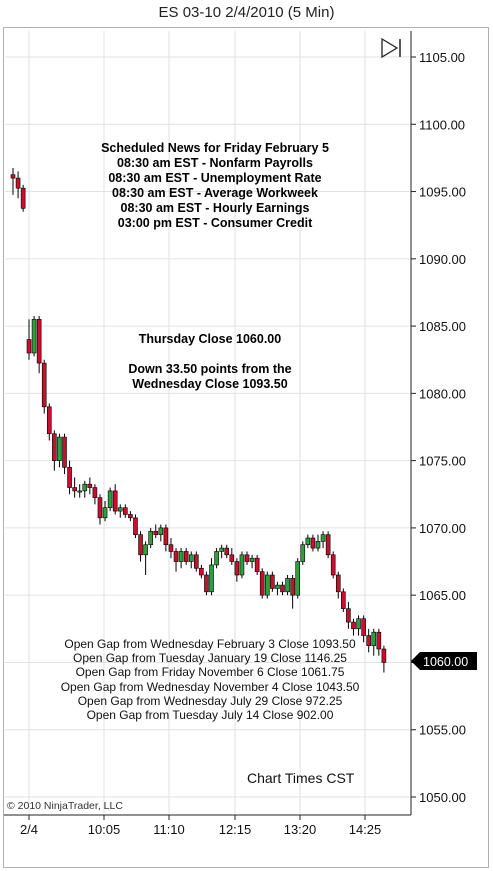  Describe the element at coordinates (442, 595) in the screenshot. I see `y-tick-label: 1065.00` at that location.